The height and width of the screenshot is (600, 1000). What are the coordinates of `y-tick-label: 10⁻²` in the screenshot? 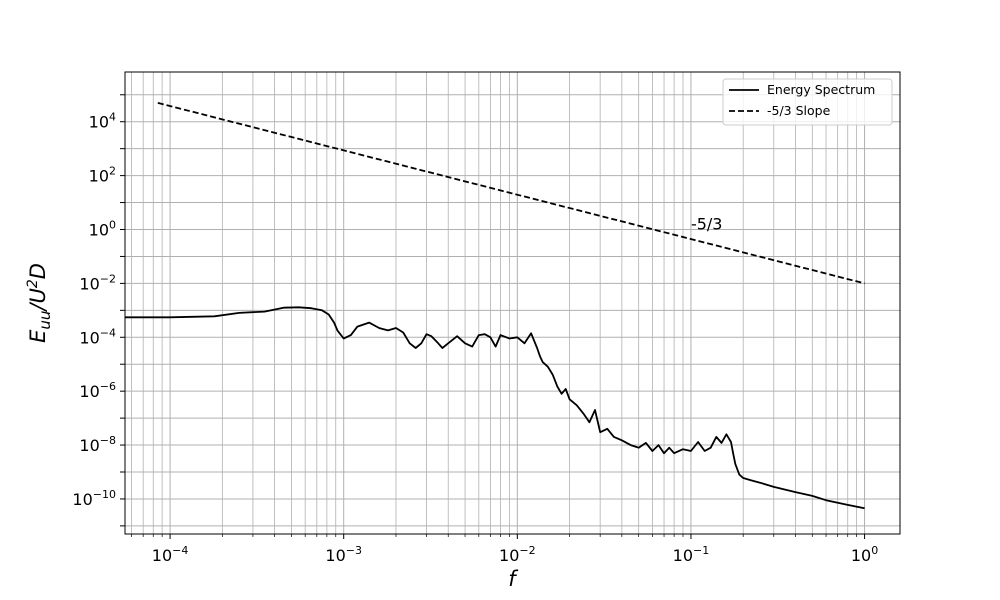 It's located at (97, 282).